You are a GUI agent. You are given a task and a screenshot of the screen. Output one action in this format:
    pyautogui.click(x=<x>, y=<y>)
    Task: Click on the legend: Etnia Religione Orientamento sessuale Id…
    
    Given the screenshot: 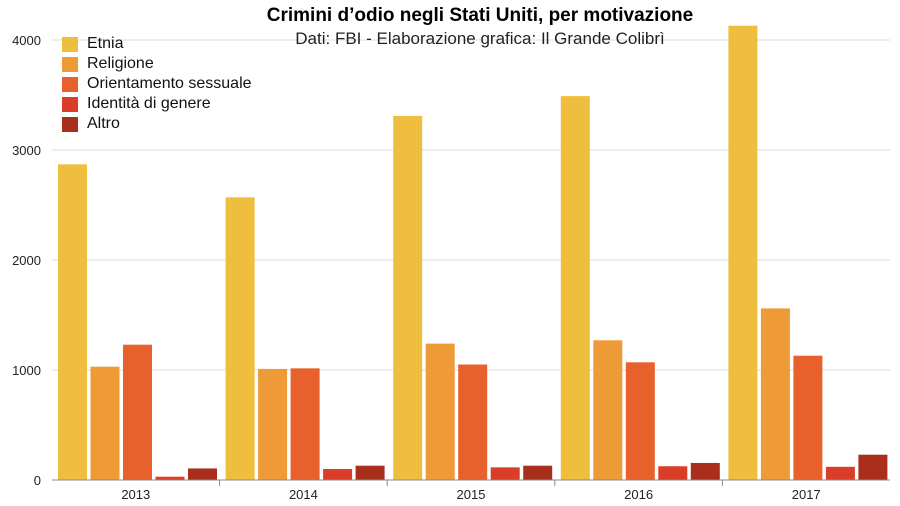 What is the action you would take?
    pyautogui.click(x=157, y=84)
    